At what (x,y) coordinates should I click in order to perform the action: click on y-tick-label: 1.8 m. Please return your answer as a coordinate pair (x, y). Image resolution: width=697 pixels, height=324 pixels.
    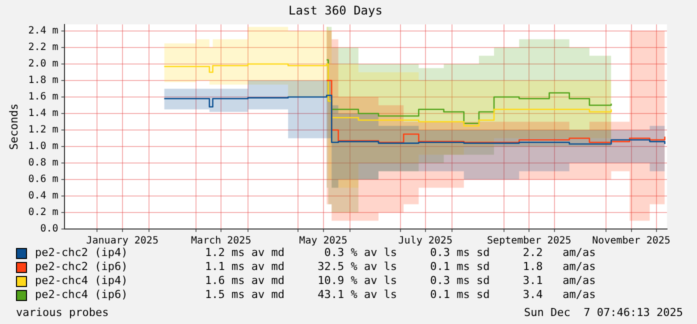
    Looking at the image, I should click on (43, 80).